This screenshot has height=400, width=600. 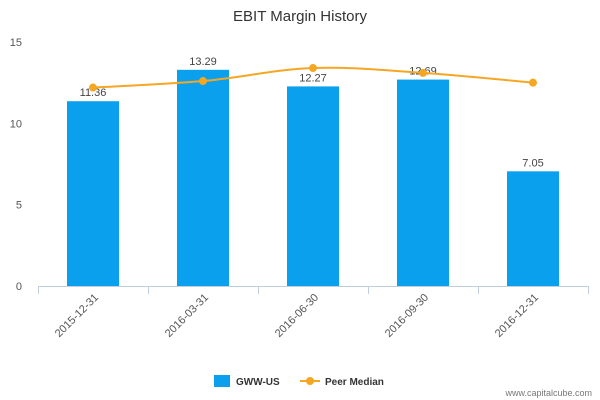 What do you see at coordinates (16, 165) in the screenshot?
I see `y-axis: 0 5 10 15` at bounding box center [16, 165].